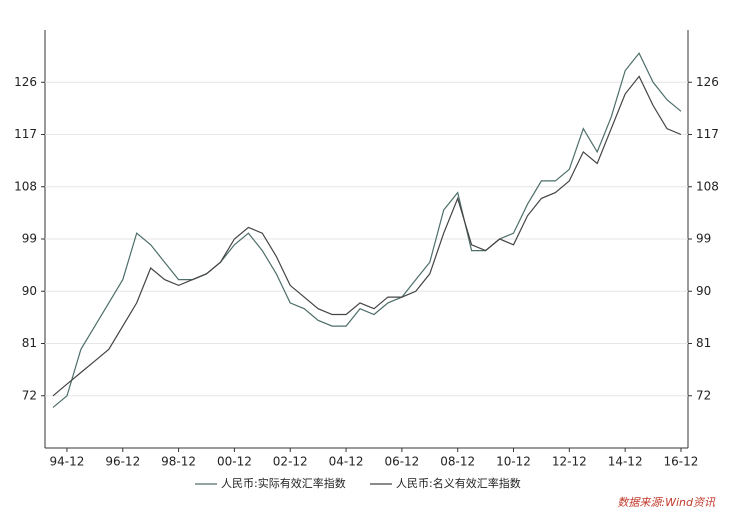 This screenshot has width=735, height=517. What do you see at coordinates (25, 134) in the screenshot?
I see `y-tick-label: 117` at bounding box center [25, 134].